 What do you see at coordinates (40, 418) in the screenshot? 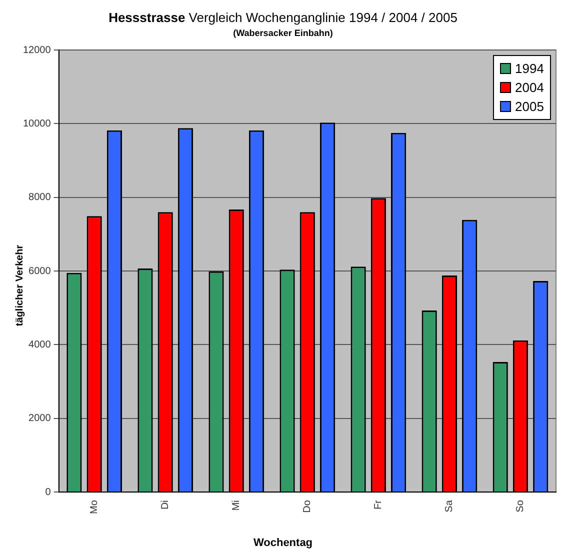
I see `y-tick-label: 2000` at bounding box center [40, 418].